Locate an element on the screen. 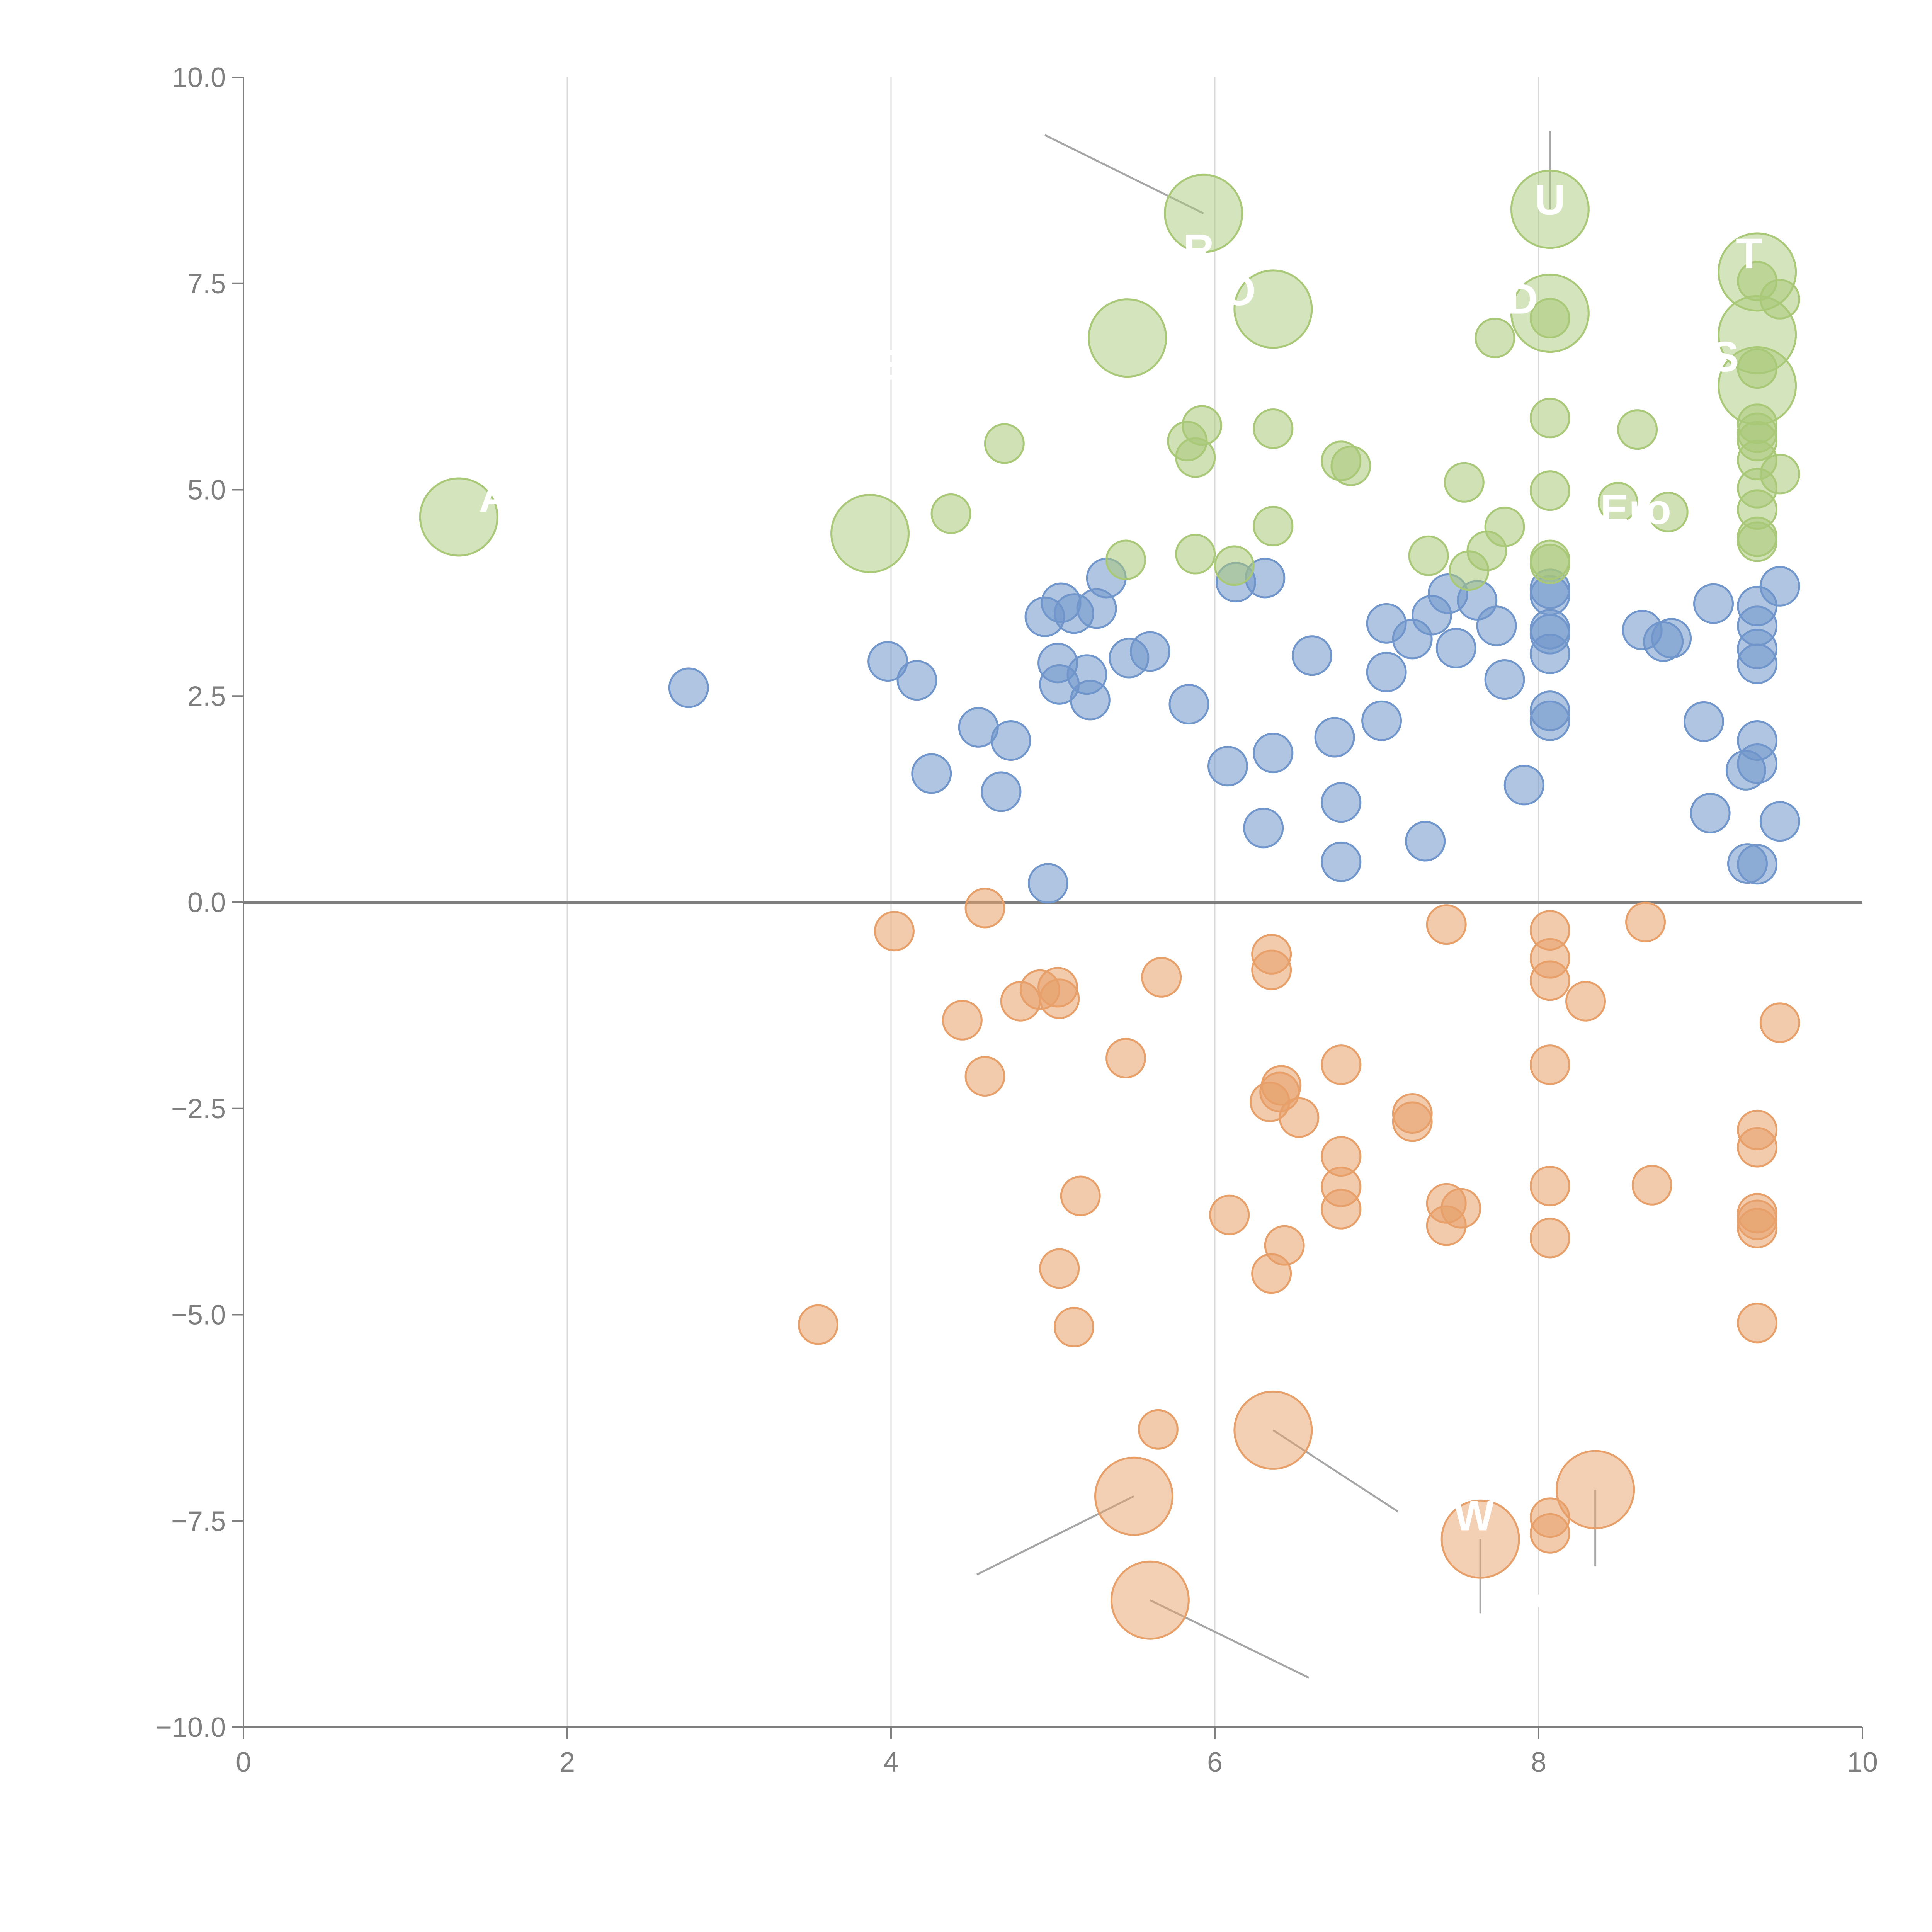 This screenshot has height=1932, width=1932. x-tick-label: 10 is located at coordinates (1863, 1763).